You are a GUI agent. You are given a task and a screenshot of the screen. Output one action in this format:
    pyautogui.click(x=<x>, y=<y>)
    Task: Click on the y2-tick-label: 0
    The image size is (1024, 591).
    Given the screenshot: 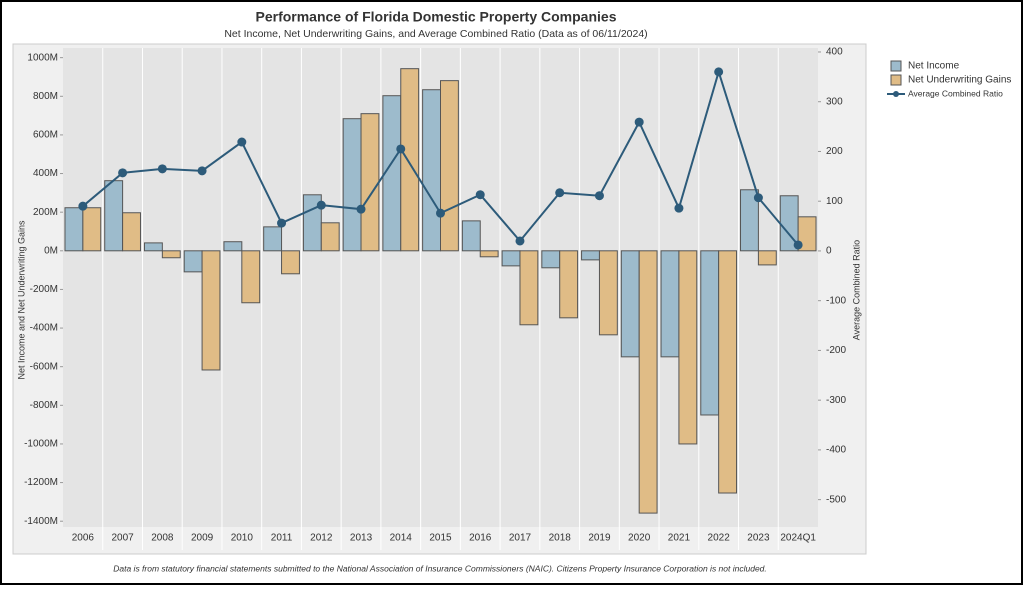 What is the action you would take?
    pyautogui.click(x=829, y=251)
    